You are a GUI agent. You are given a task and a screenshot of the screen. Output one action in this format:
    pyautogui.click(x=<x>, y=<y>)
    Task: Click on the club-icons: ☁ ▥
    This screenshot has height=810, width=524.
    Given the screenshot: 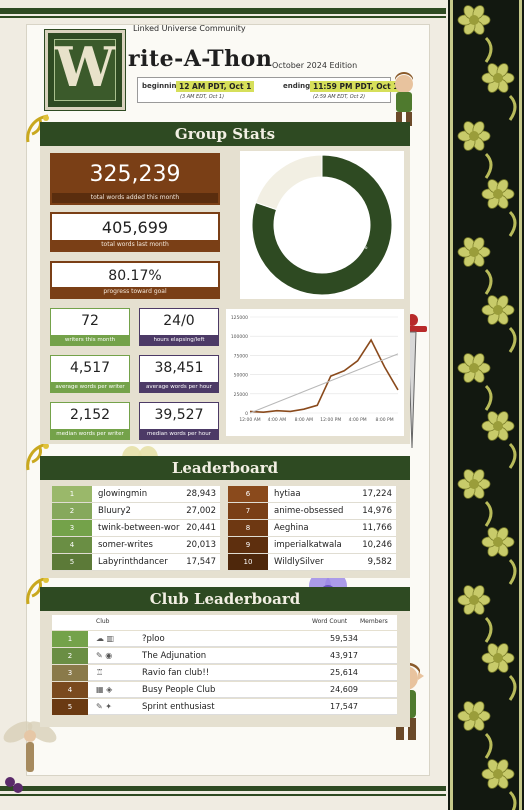 What is the action you would take?
    pyautogui.click(x=105, y=638)
    